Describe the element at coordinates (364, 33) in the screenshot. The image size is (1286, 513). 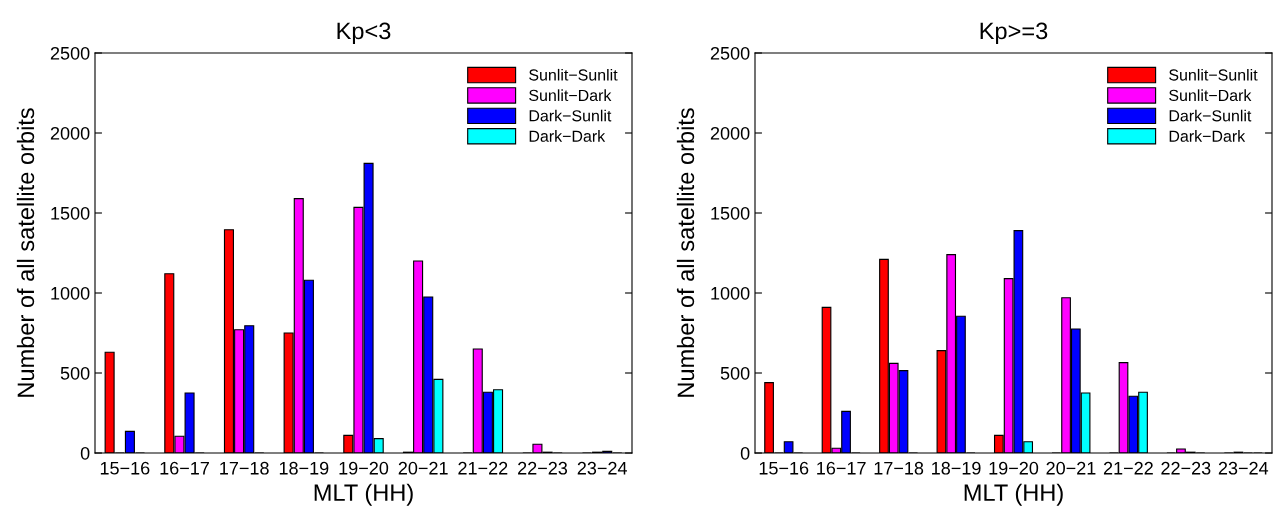
I see `chart-title: Kp<3` at that location.